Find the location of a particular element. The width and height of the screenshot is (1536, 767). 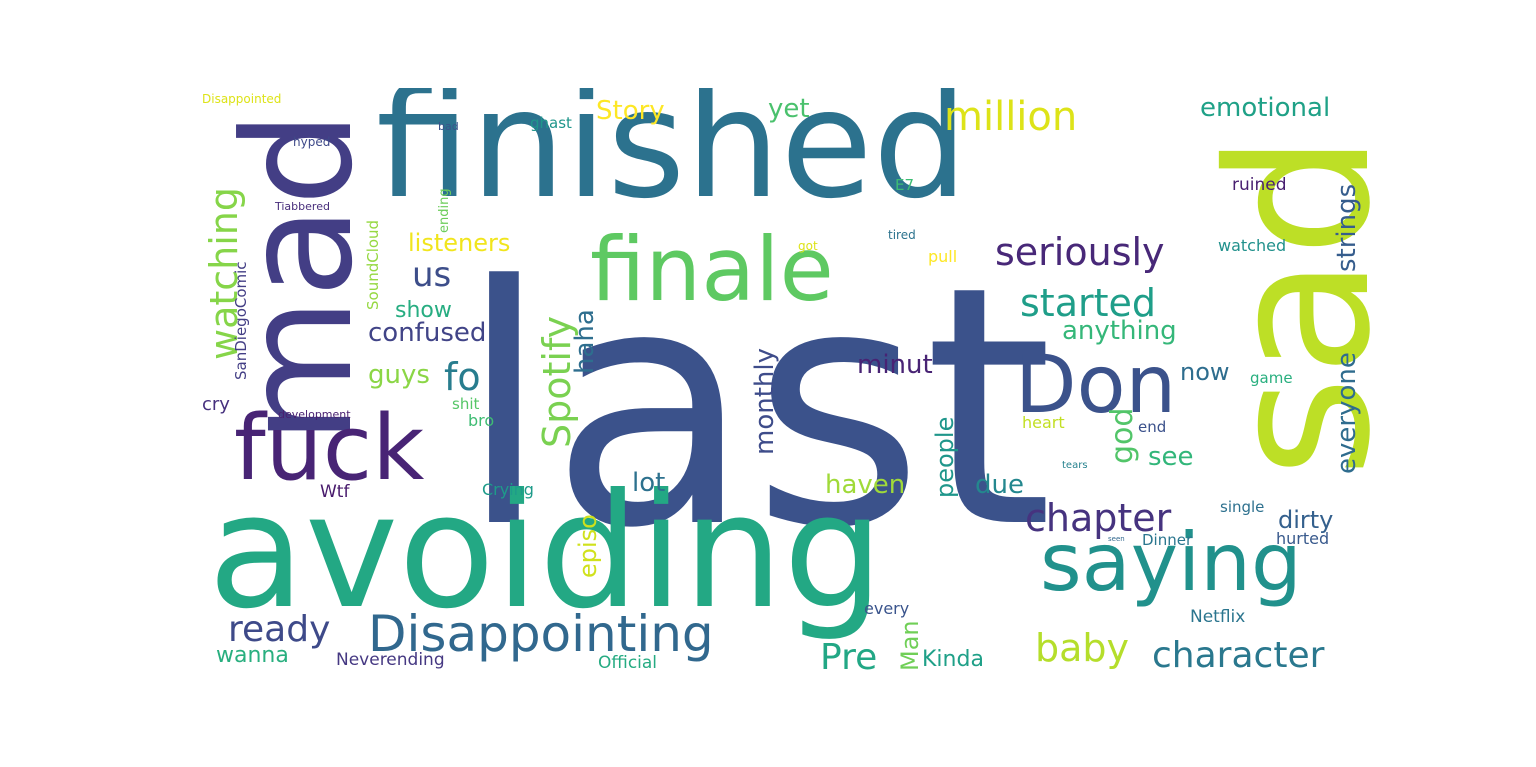

word-show: show is located at coordinates (423, 310).